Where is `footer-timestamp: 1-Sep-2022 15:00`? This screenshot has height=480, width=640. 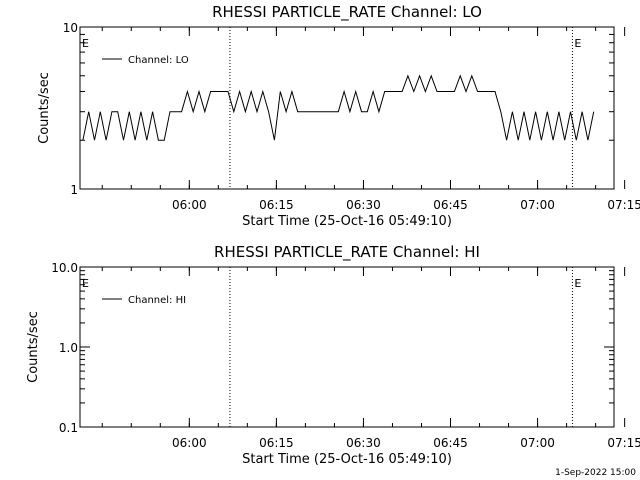 footer-timestamp: 1-Sep-2022 15:00 is located at coordinates (595, 473).